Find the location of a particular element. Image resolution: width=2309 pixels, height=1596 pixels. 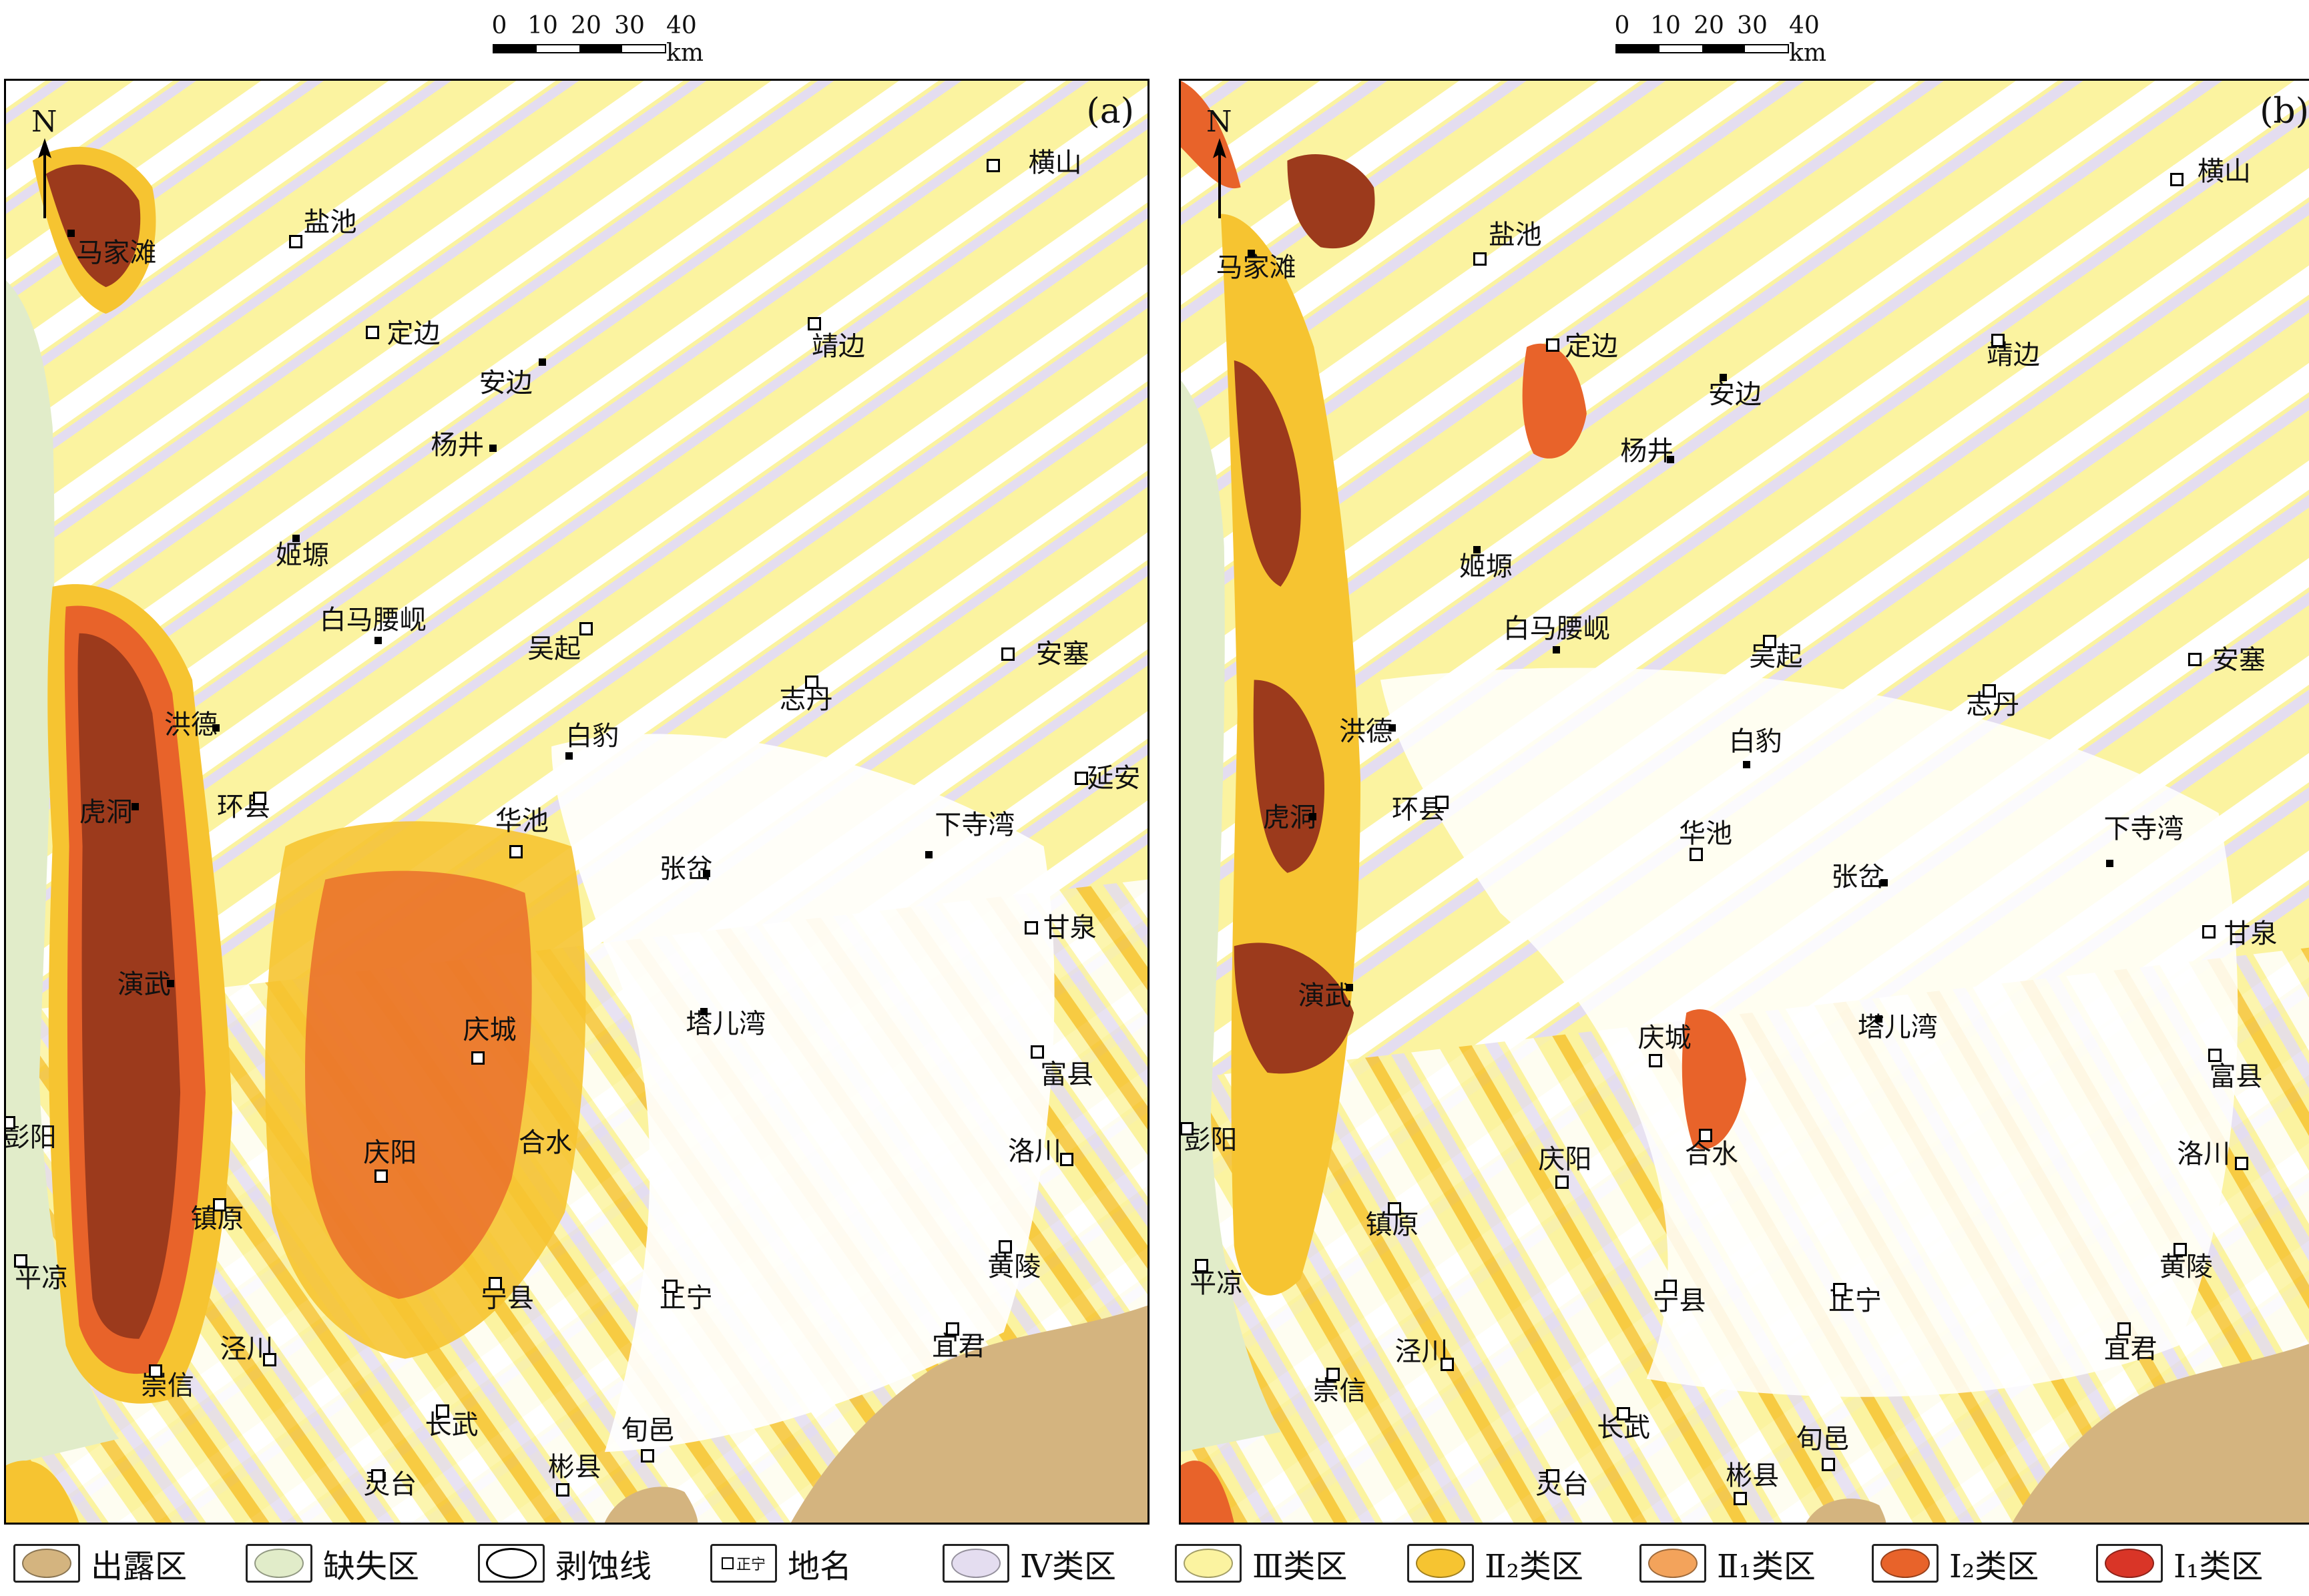

place-label: 张岔 is located at coordinates (686, 869).